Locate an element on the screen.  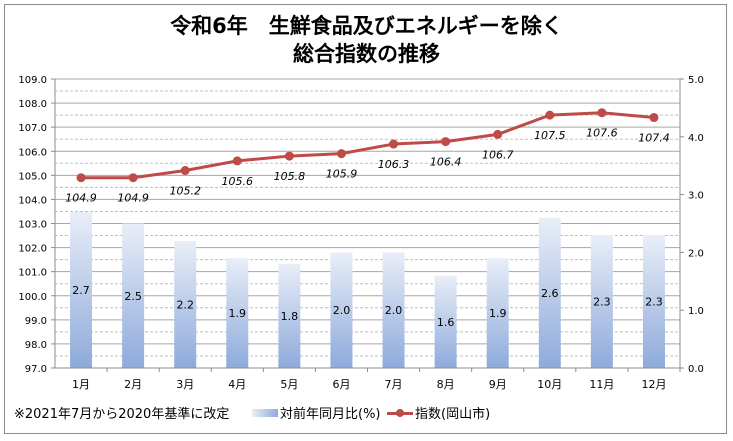
x-tick-label: 5月 is located at coordinates (289, 384).